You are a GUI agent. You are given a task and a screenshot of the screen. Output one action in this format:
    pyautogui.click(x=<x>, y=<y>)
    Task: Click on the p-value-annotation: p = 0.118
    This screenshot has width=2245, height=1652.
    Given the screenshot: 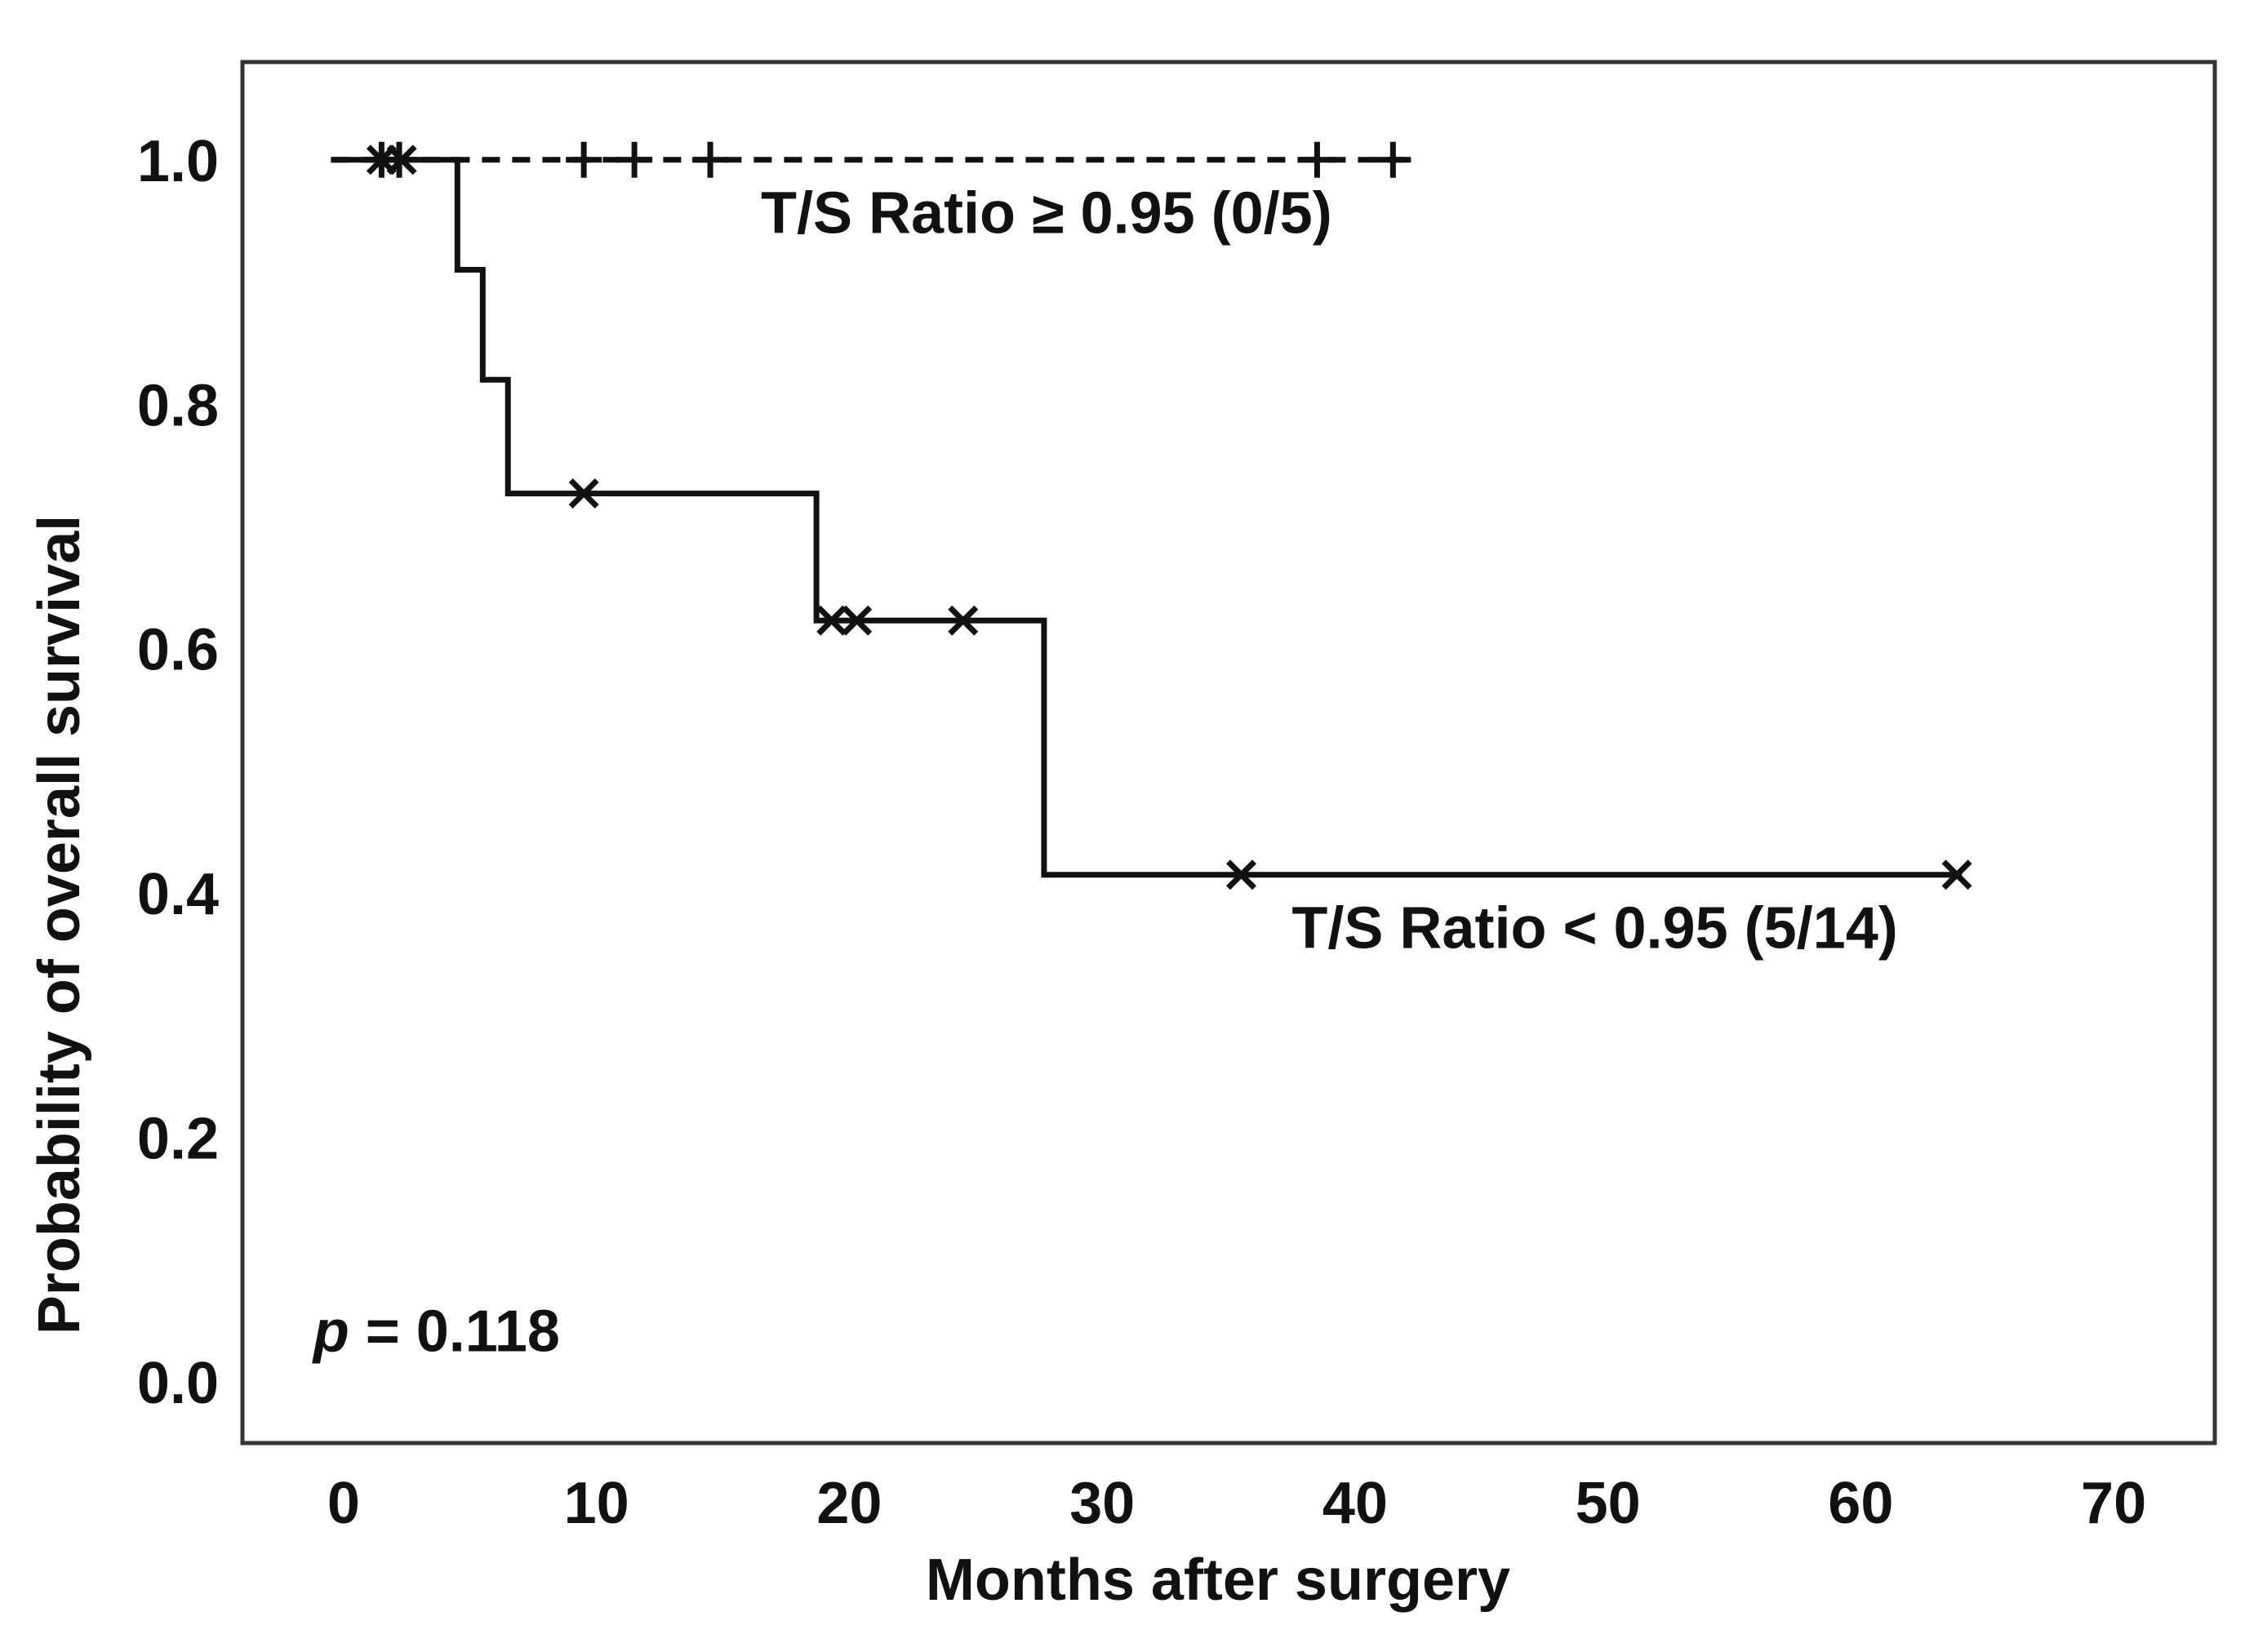 What is the action you would take?
    pyautogui.click(x=436, y=1332)
    